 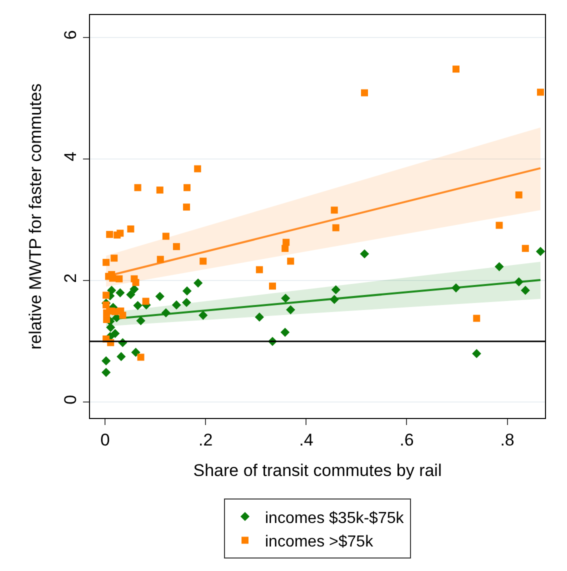 What do you see at coordinates (317, 470) in the screenshot?
I see `x-axis-title: Share of transit commutes by rail` at bounding box center [317, 470].